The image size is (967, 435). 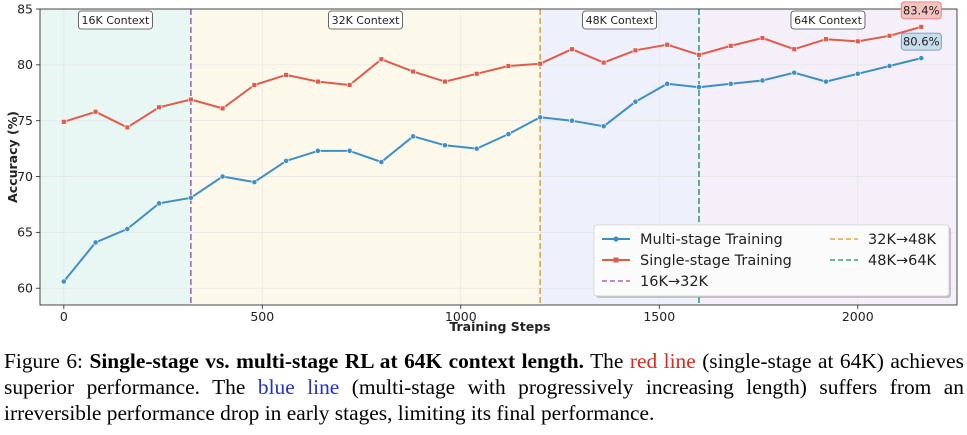 I want to click on legend-label-4: 32K→48K, so click(x=902, y=240).